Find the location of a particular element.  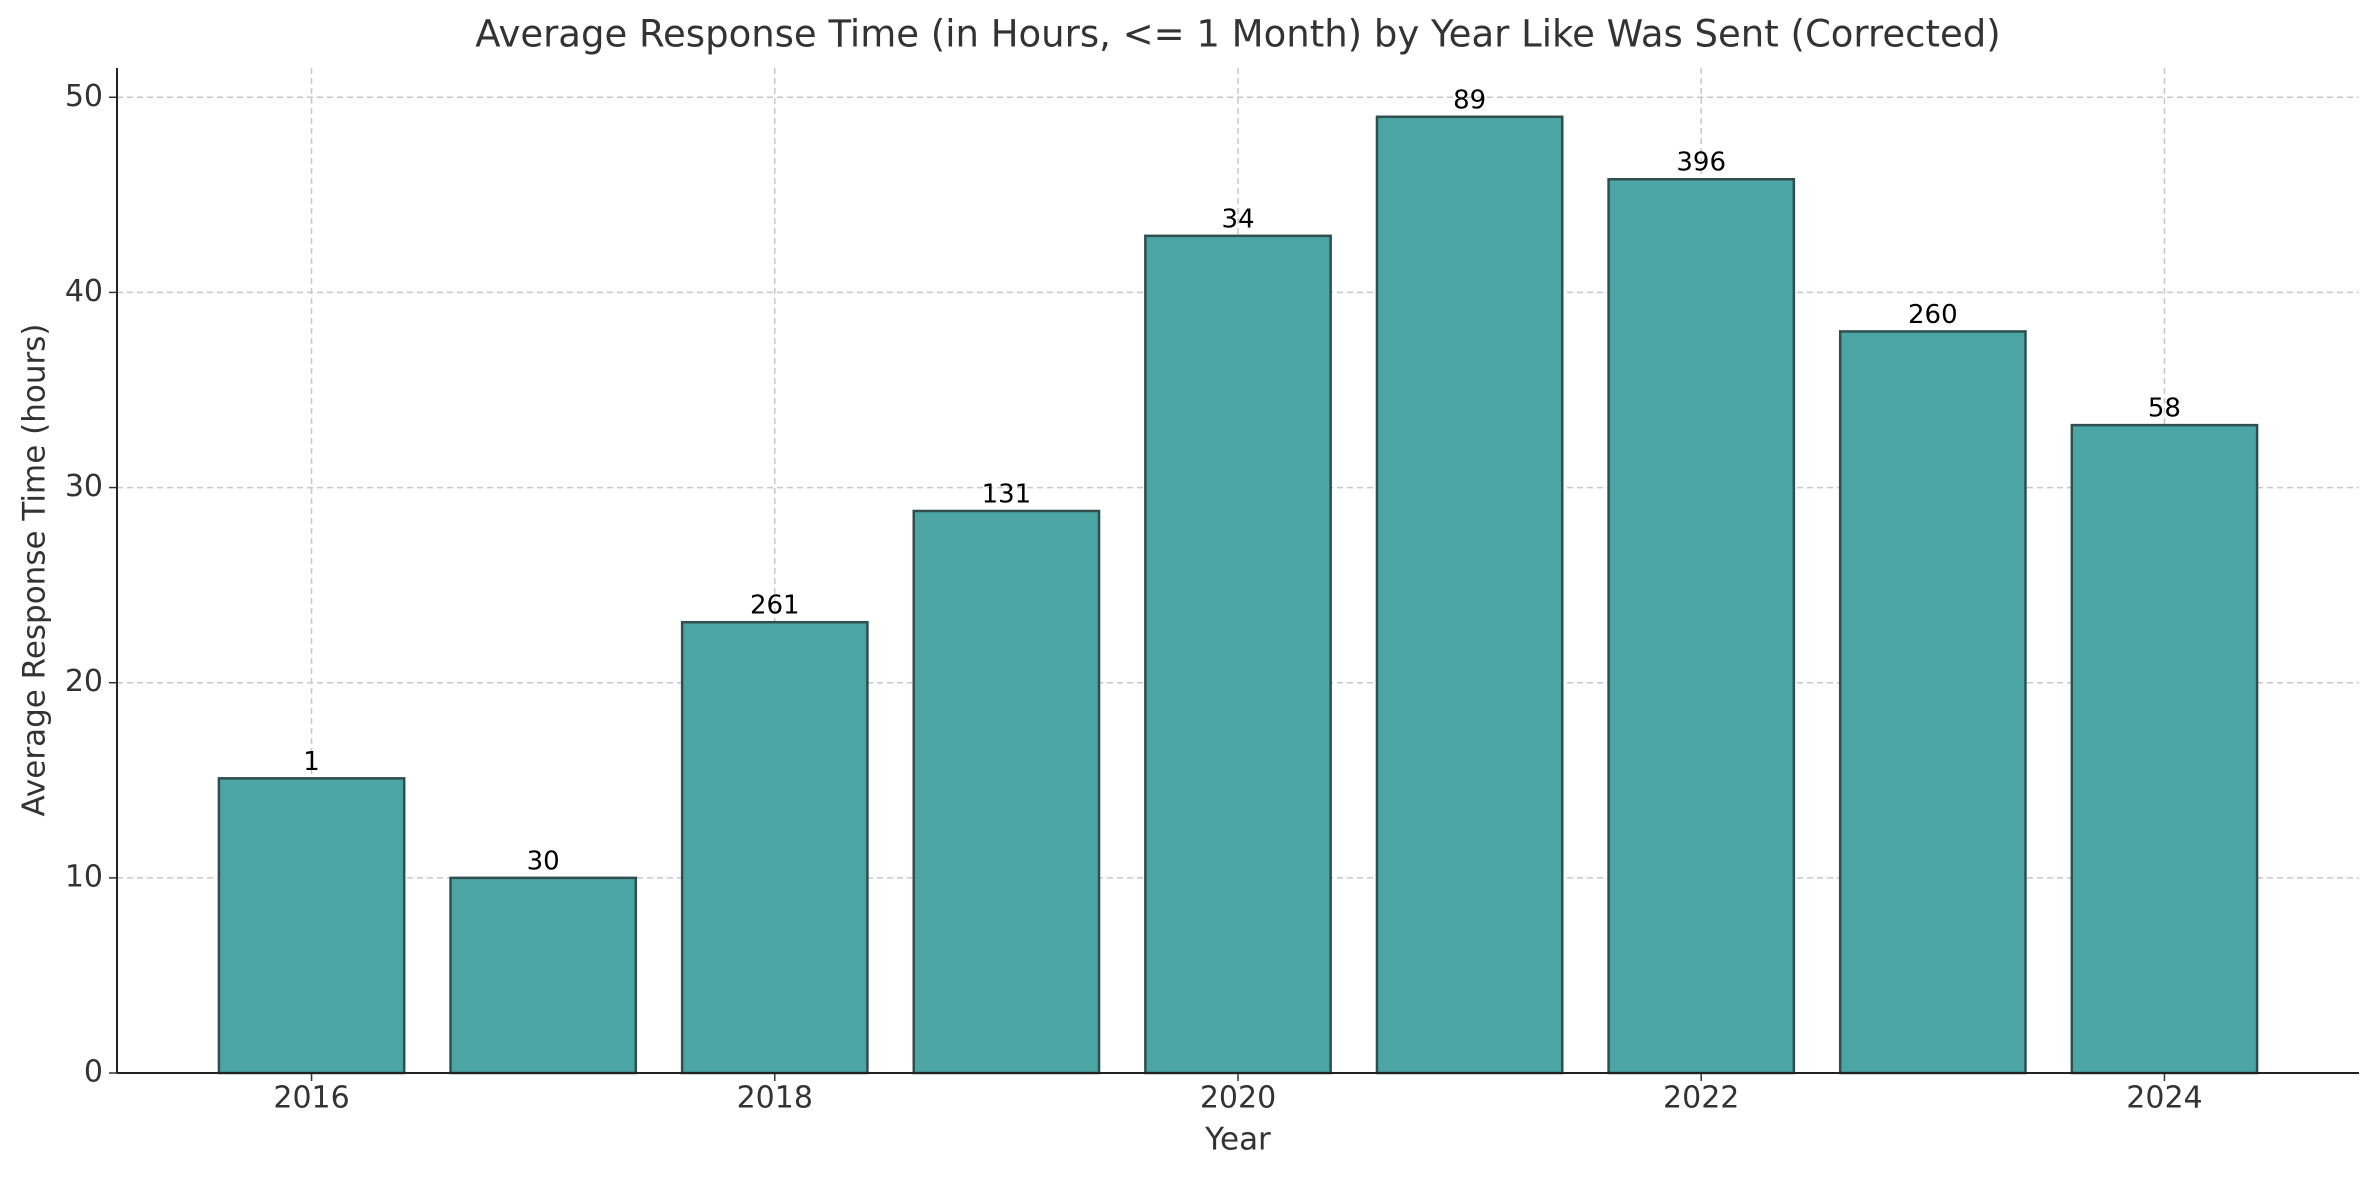

x-tick-label: 2016 is located at coordinates (311, 1098).